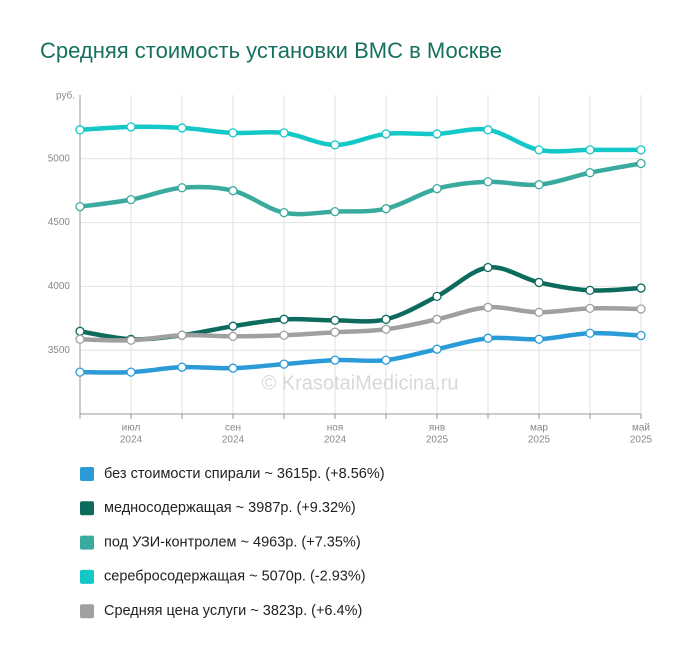  What do you see at coordinates (59, 222) in the screenshot?
I see `y-tick-label: 4500` at bounding box center [59, 222].